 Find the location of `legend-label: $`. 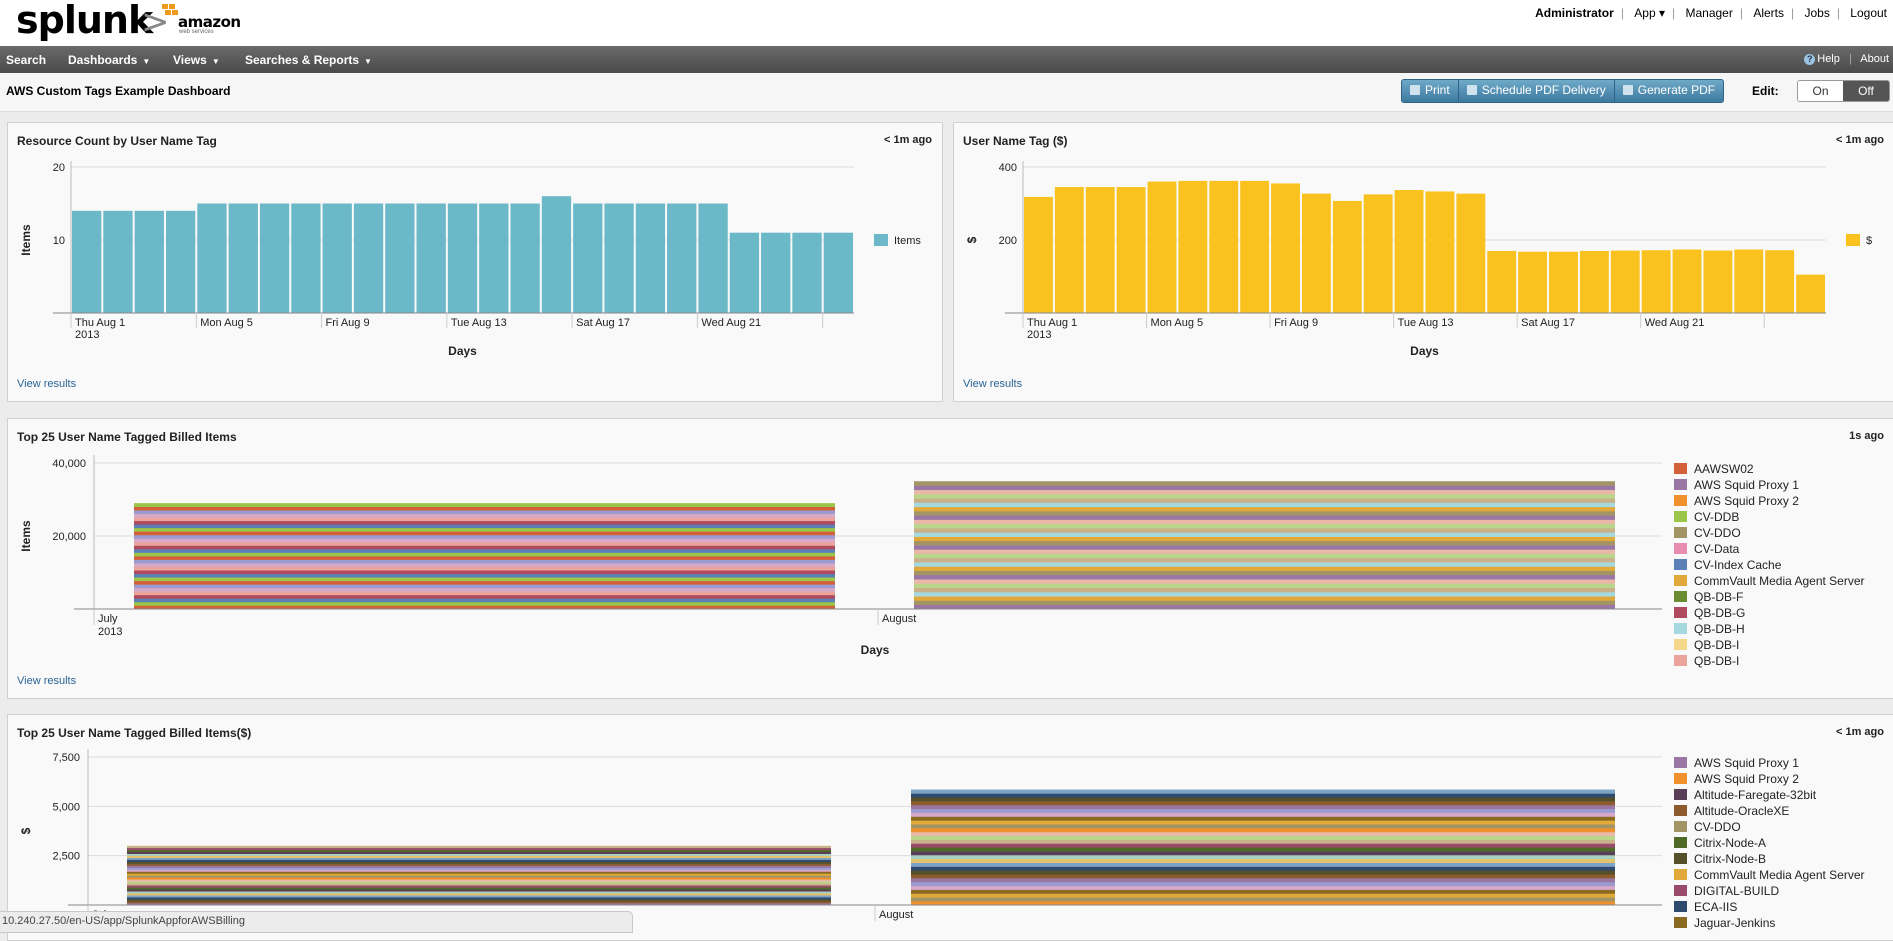

legend-label: $ is located at coordinates (1869, 241).